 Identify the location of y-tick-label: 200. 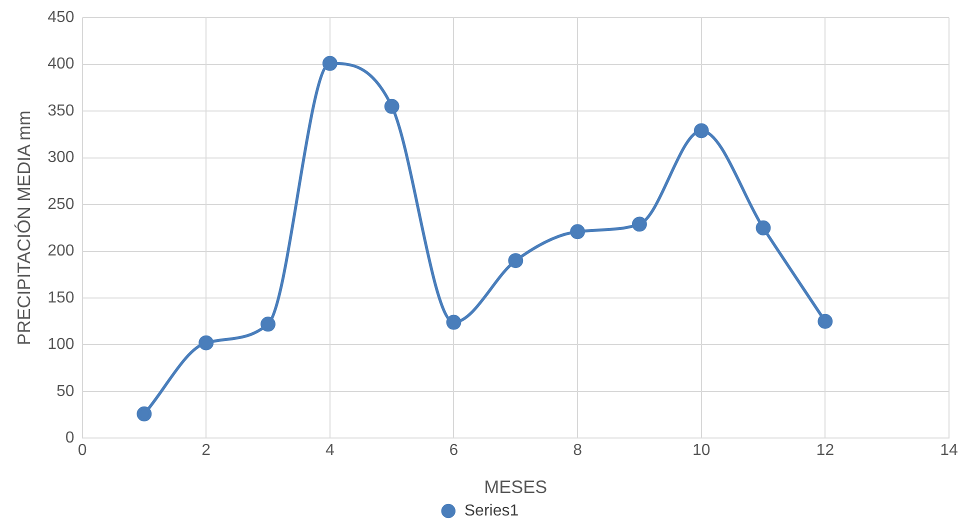
(61, 251).